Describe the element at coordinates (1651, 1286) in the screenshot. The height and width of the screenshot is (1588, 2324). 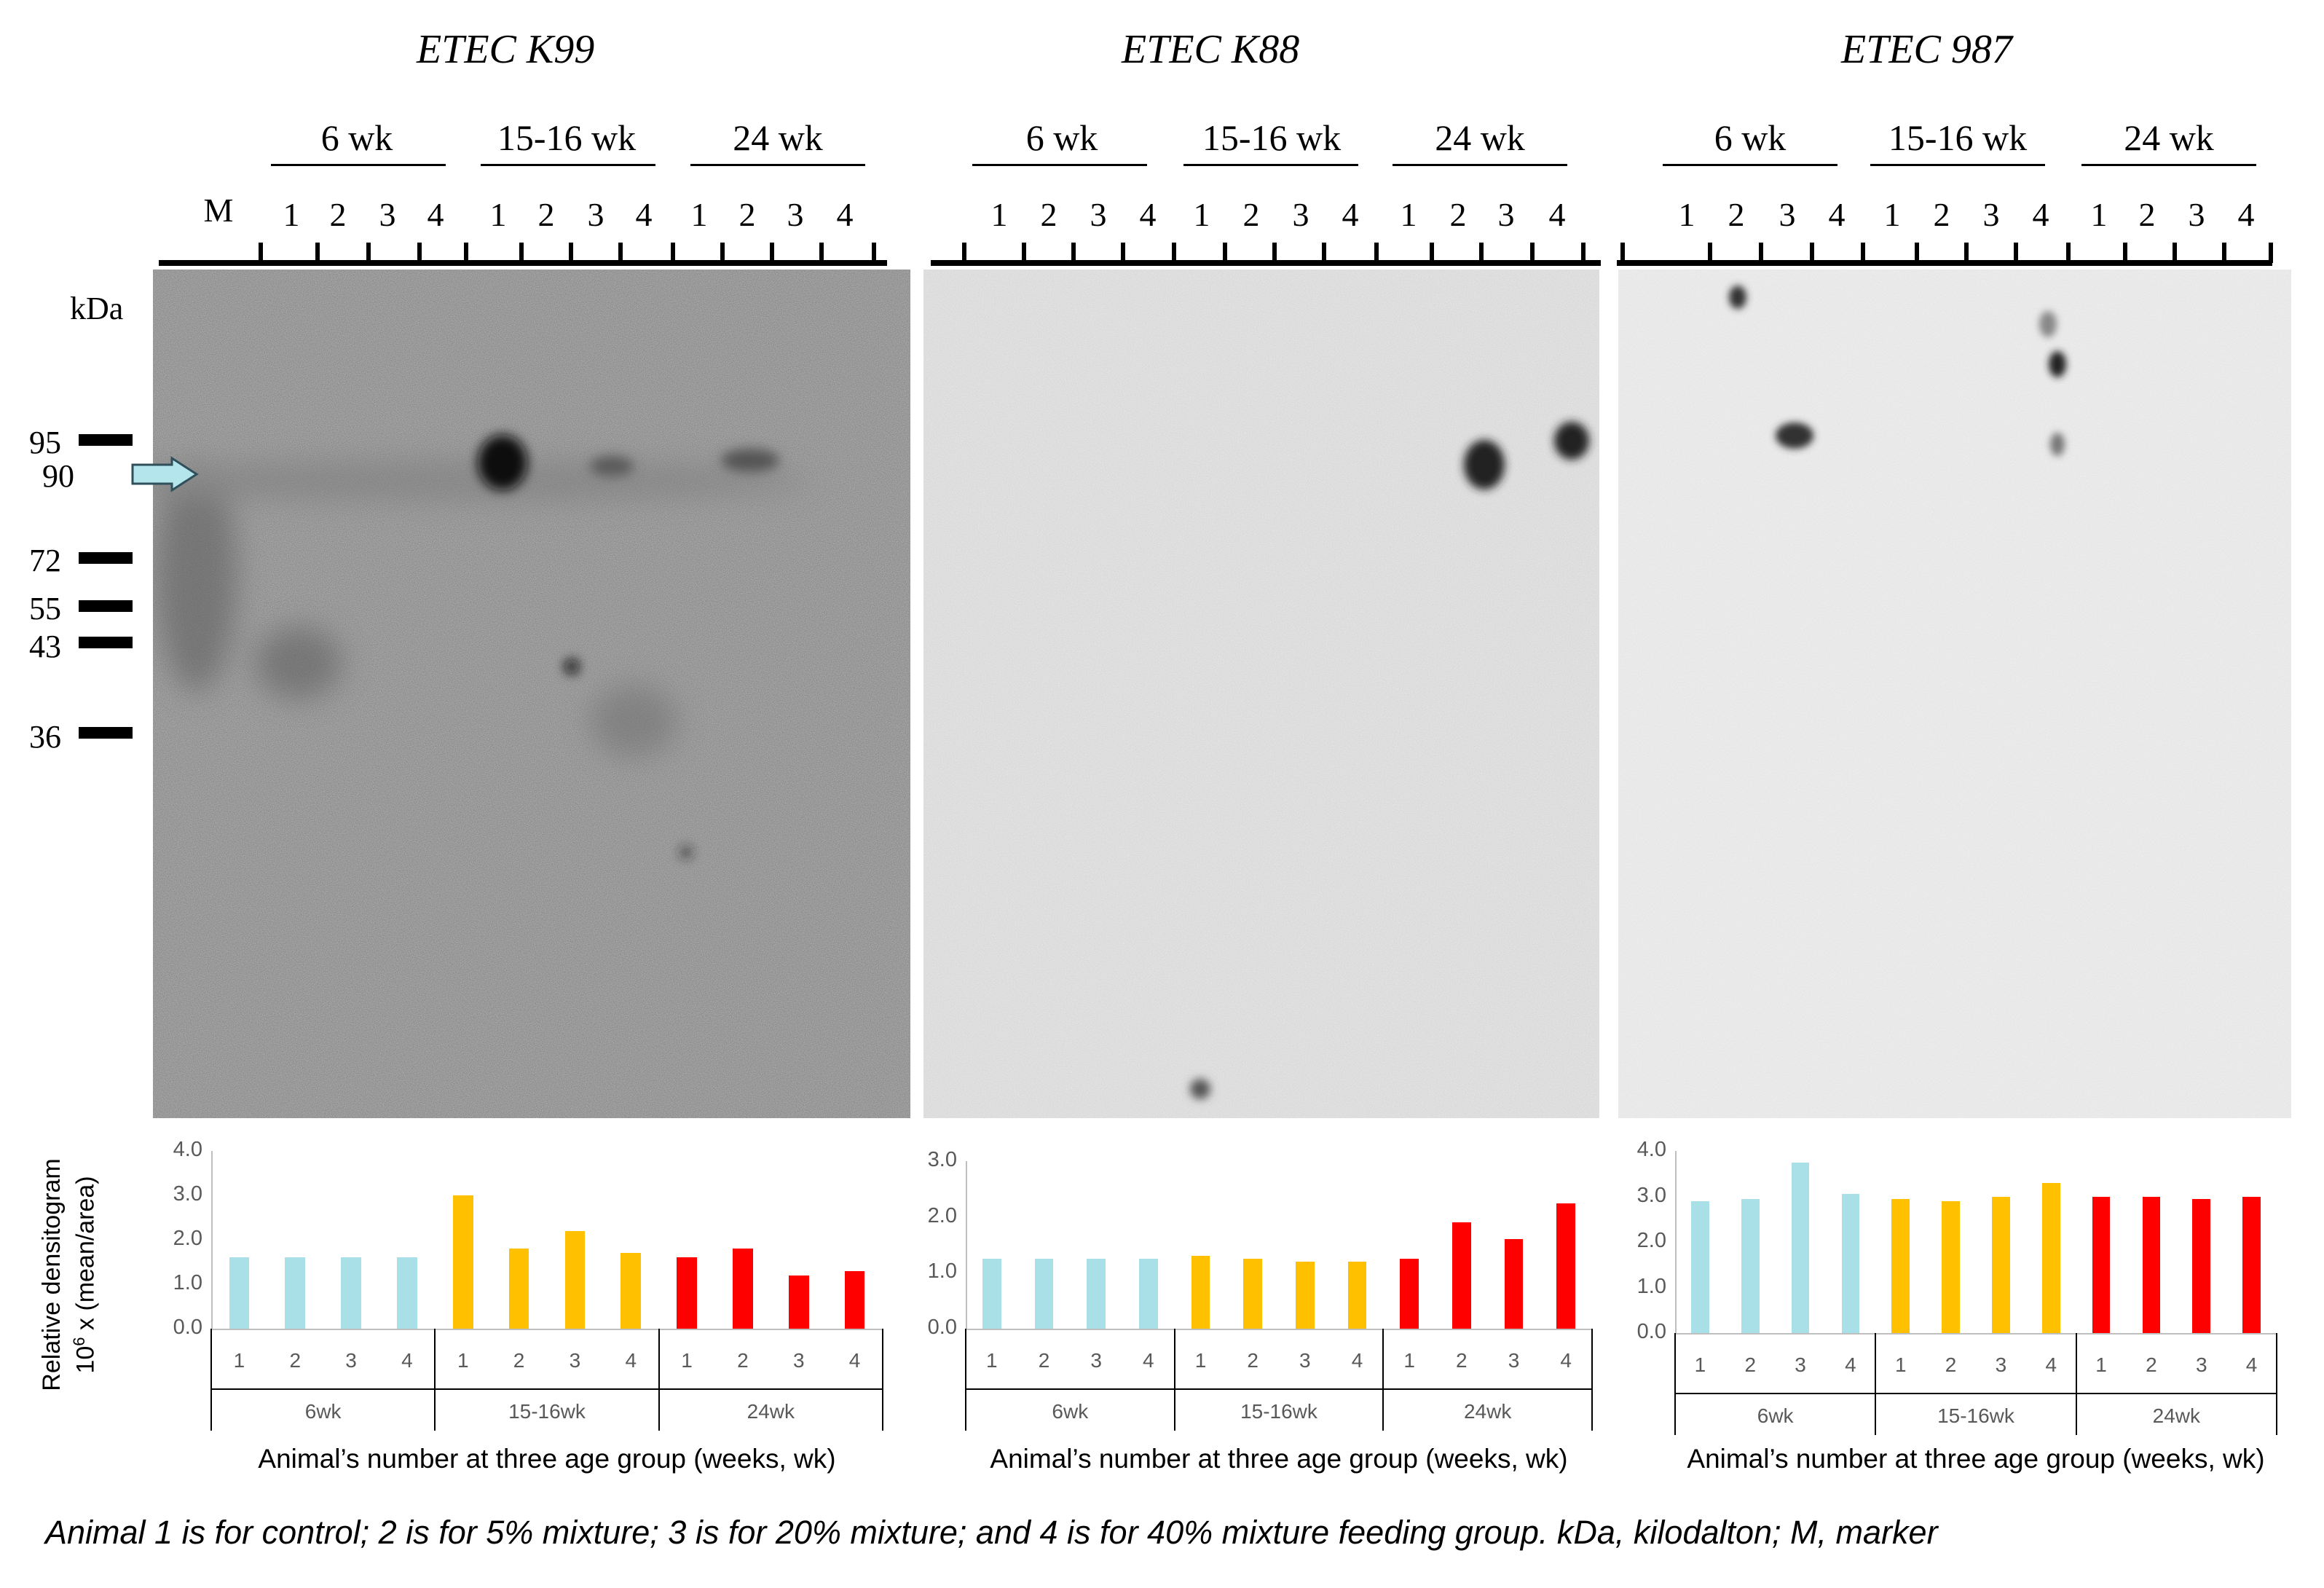
I see `y-tick-label: 1.0` at that location.